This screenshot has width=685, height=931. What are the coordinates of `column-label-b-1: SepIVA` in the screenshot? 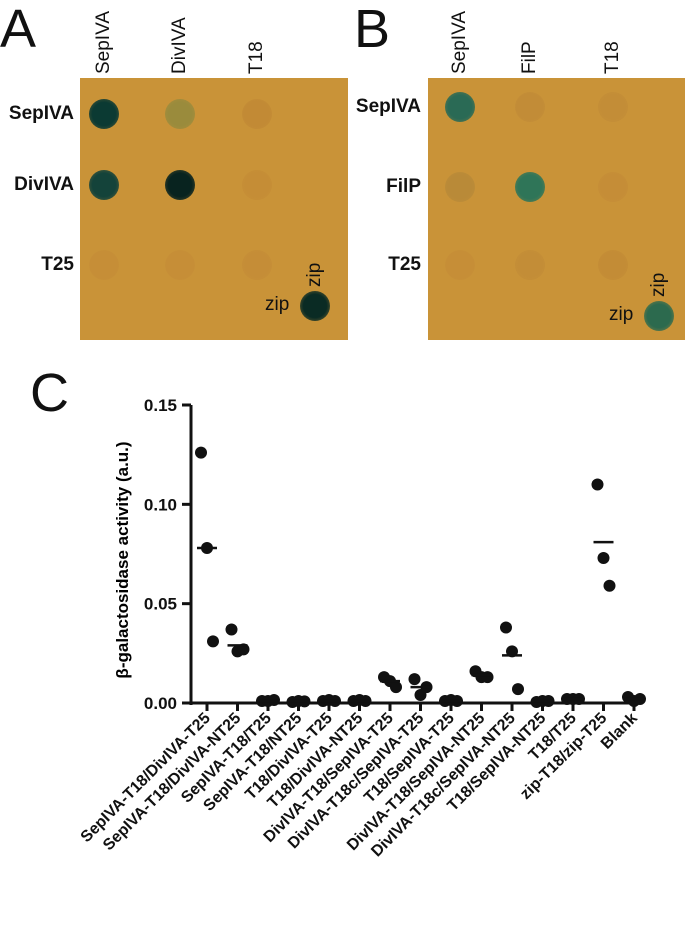 It's located at (459, 42).